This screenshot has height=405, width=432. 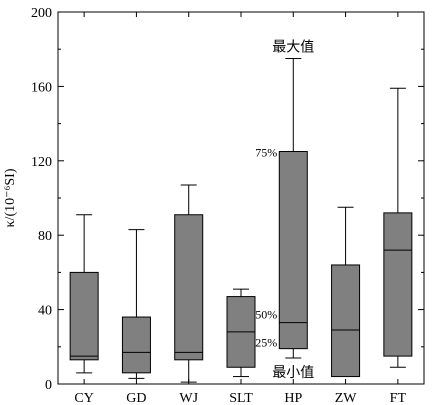 What do you see at coordinates (83, 398) in the screenshot?
I see `x-tick-label: CY` at bounding box center [83, 398].